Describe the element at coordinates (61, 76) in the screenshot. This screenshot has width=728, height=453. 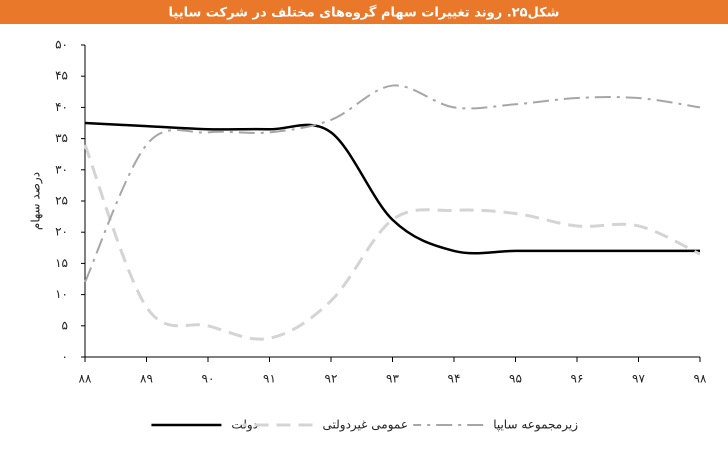
I see `y-tick-label: ۴۵` at that location.